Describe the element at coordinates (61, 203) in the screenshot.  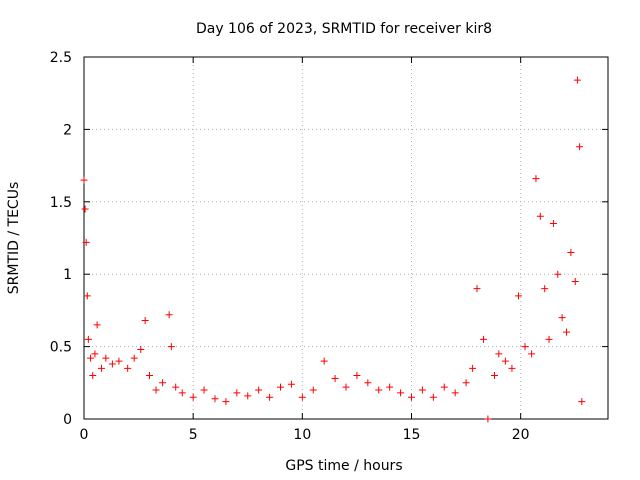
I see `y-tick-label: 1.5` at that location.